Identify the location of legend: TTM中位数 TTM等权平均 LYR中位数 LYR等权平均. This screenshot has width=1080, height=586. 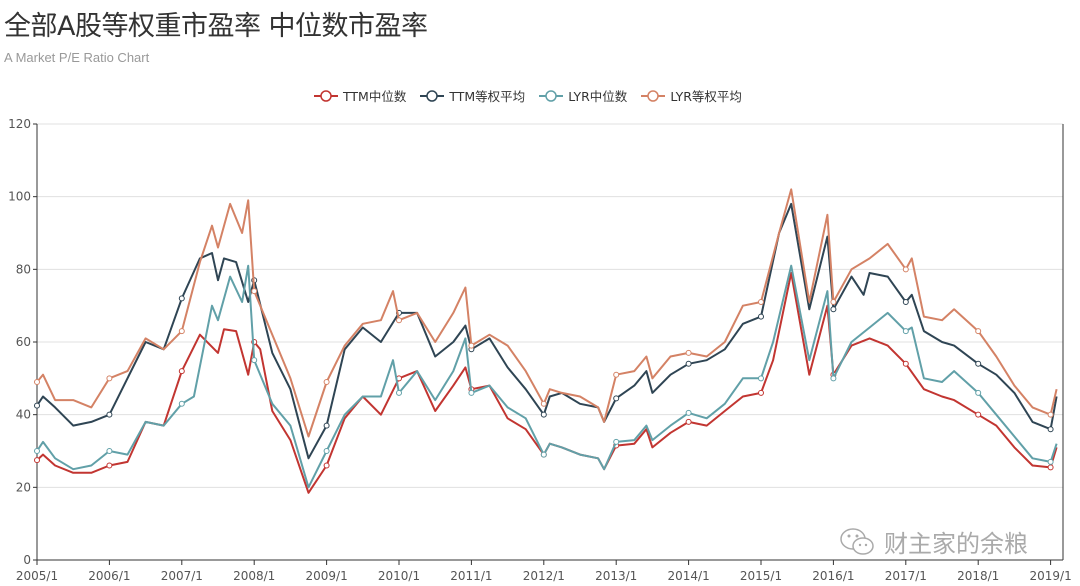
(528, 95).